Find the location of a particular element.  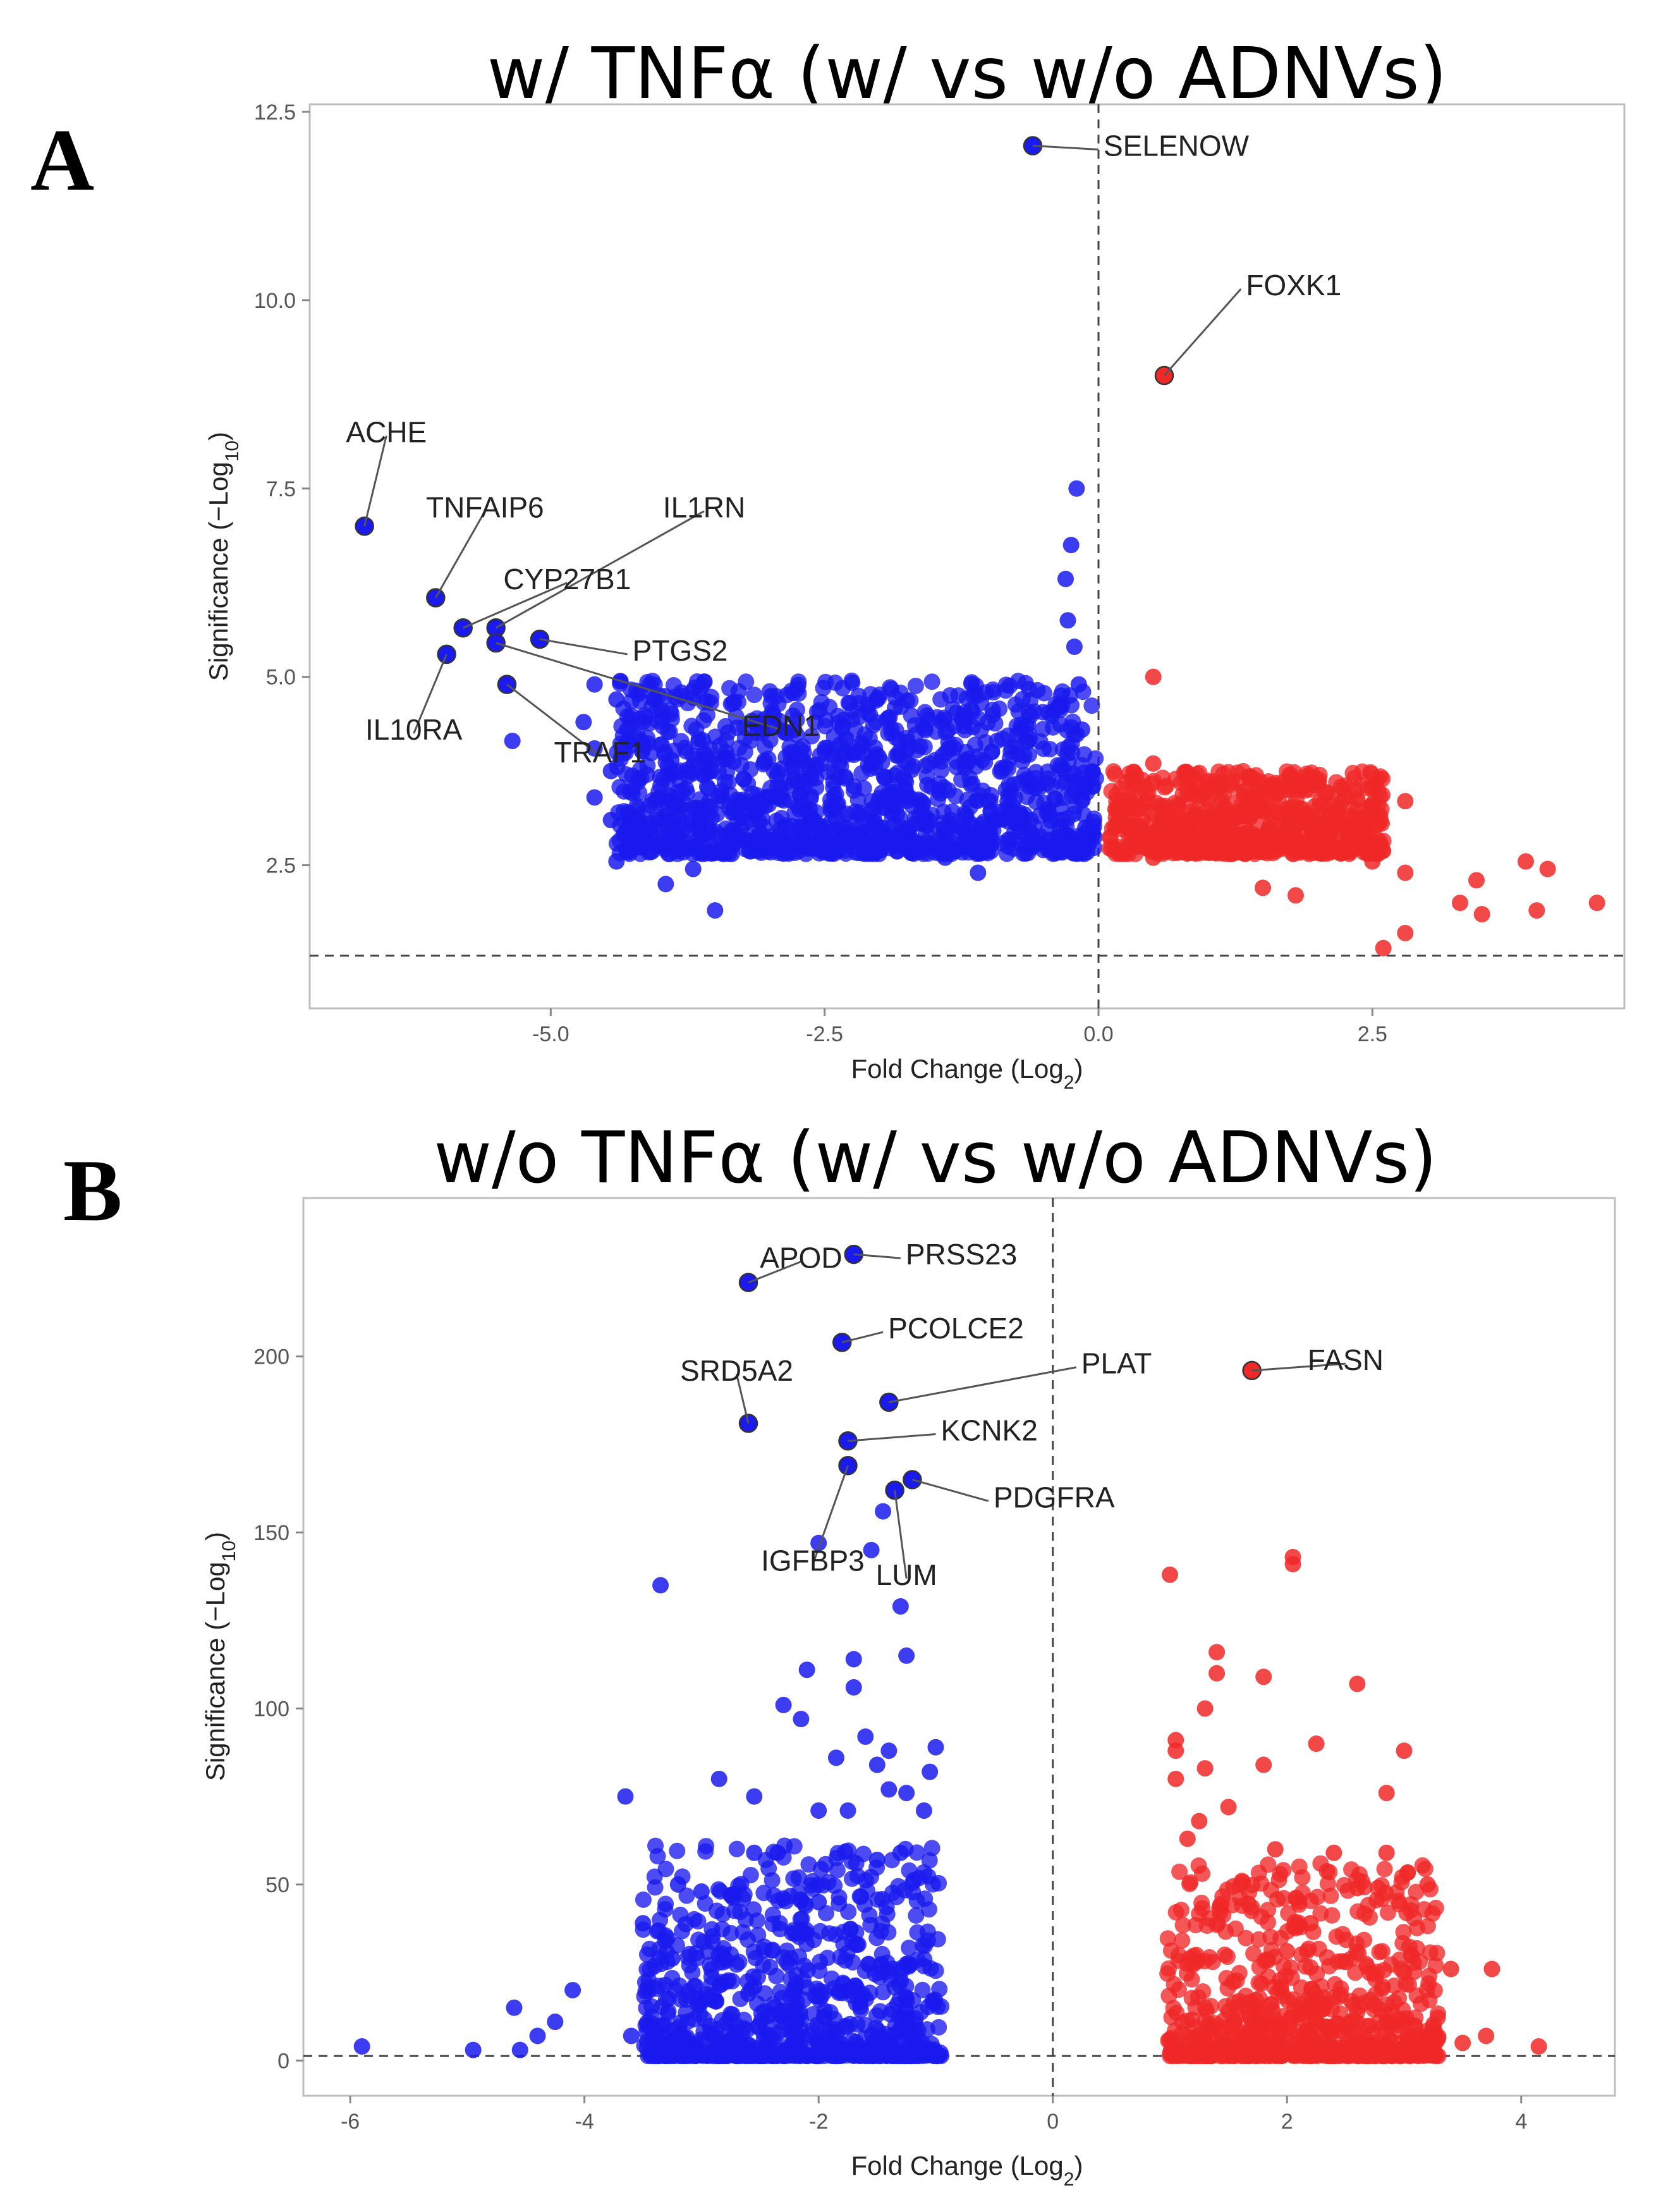

y-axis-label-a: Significance (−Log10) is located at coordinates (224, 557).